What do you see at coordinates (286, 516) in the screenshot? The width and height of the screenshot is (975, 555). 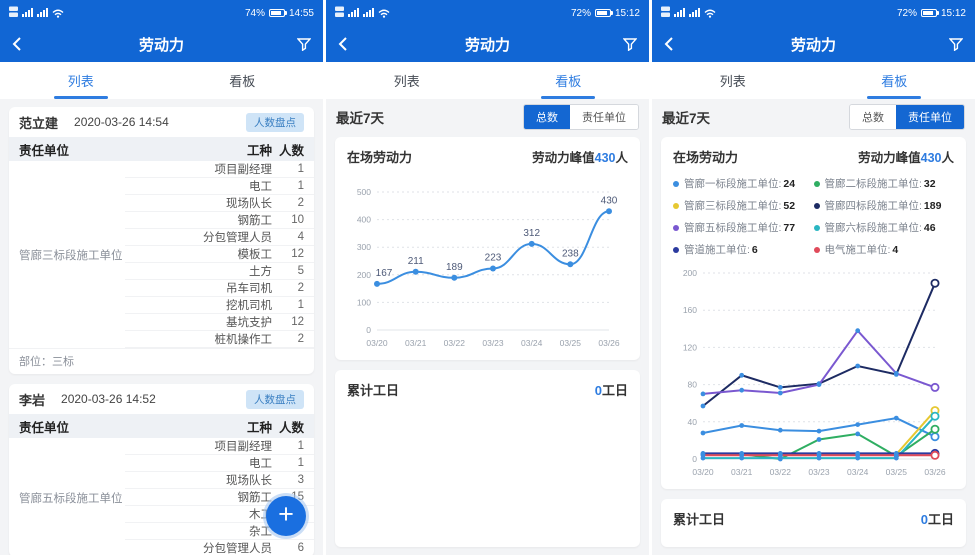 I see `add-button: +` at bounding box center [286, 516].